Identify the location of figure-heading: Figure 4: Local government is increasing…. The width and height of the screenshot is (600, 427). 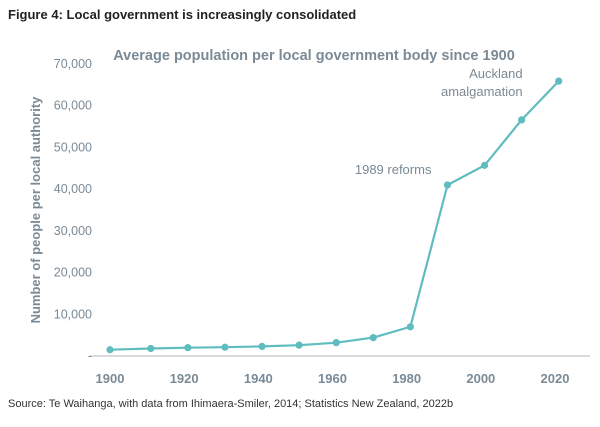
(182, 14).